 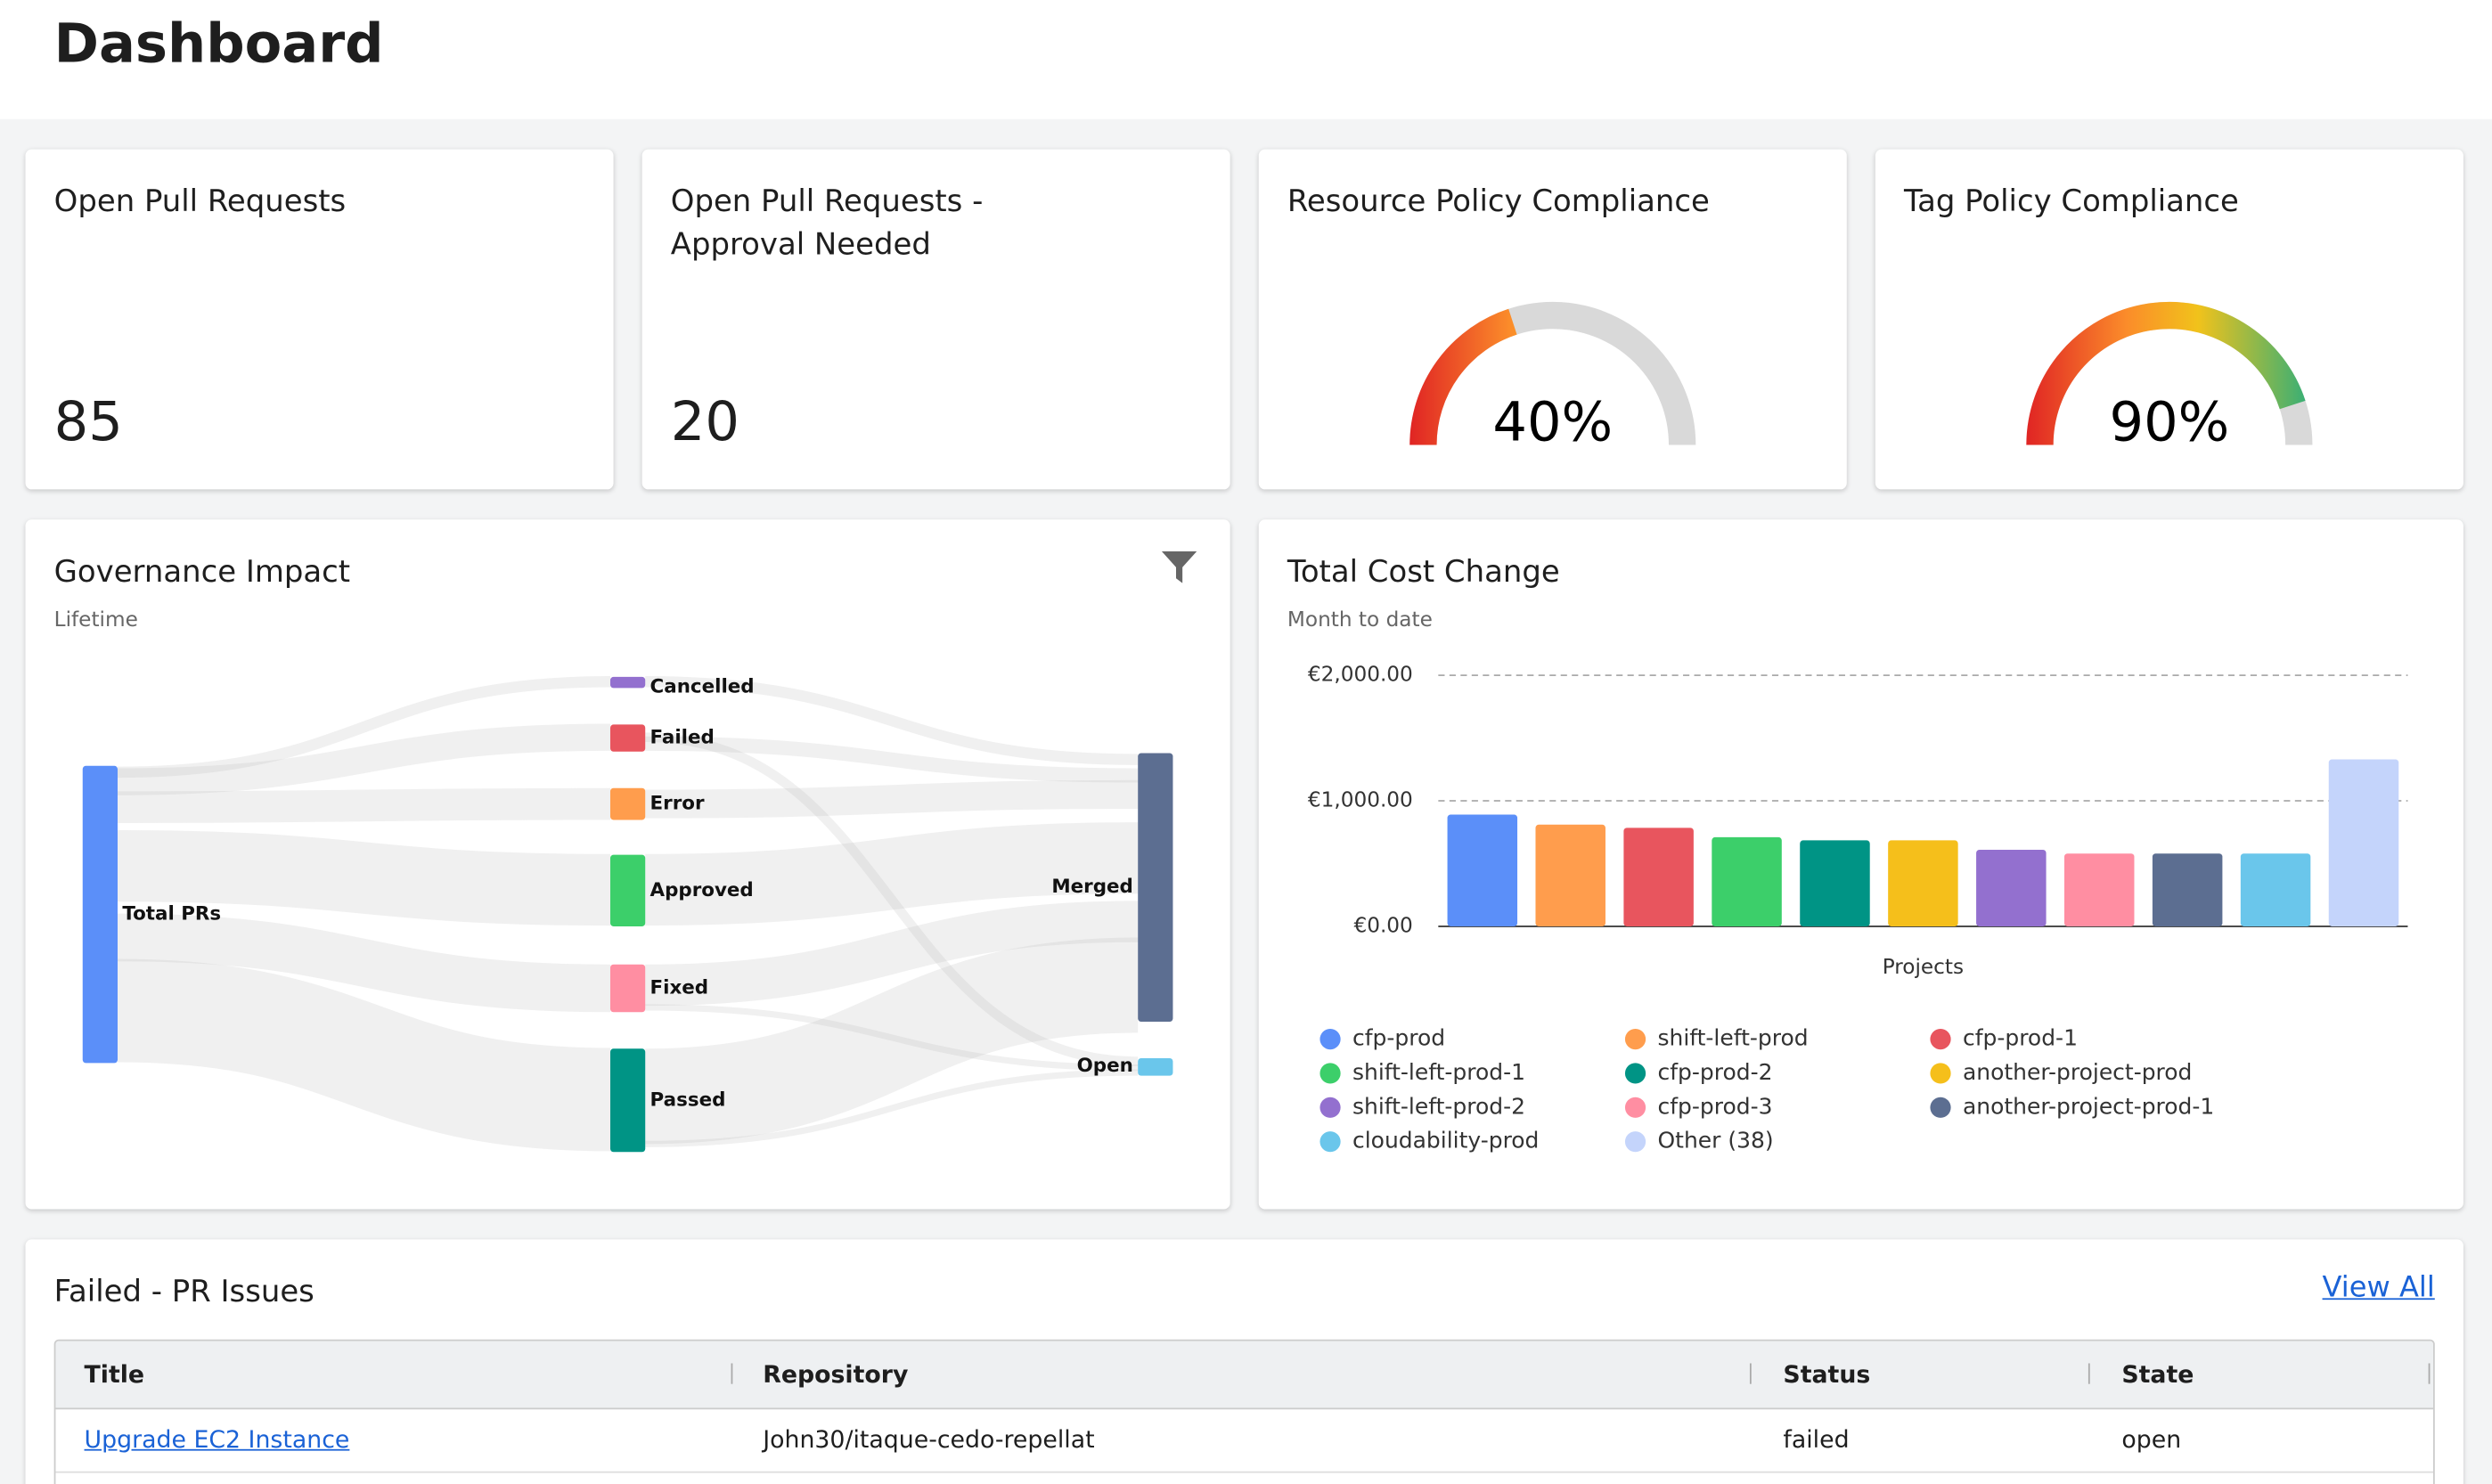 I want to click on gauge-title: Resource Policy Compliance, so click(x=1498, y=202).